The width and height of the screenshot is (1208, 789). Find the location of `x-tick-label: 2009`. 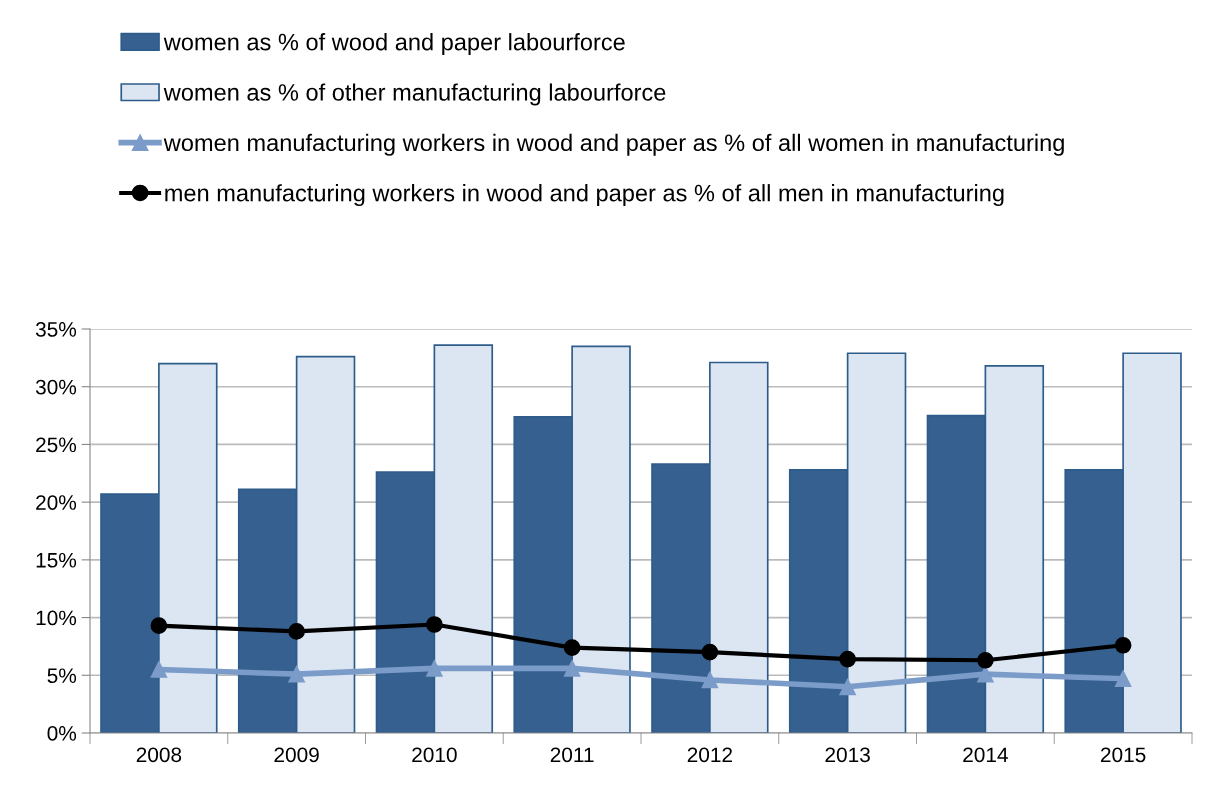

x-tick-label: 2009 is located at coordinates (296, 755).